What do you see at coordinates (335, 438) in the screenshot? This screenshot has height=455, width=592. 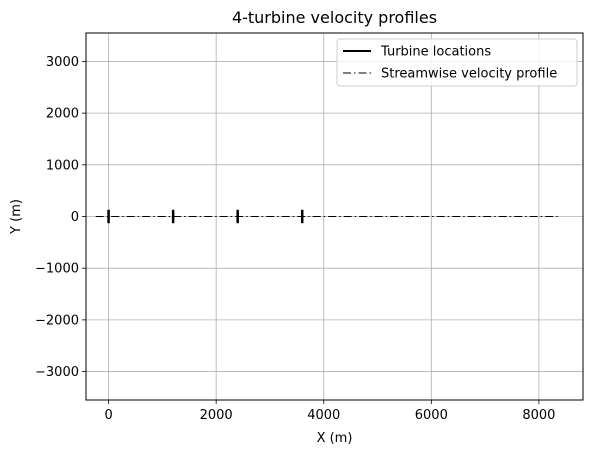 I see `x-axis-label: X (m)` at bounding box center [335, 438].